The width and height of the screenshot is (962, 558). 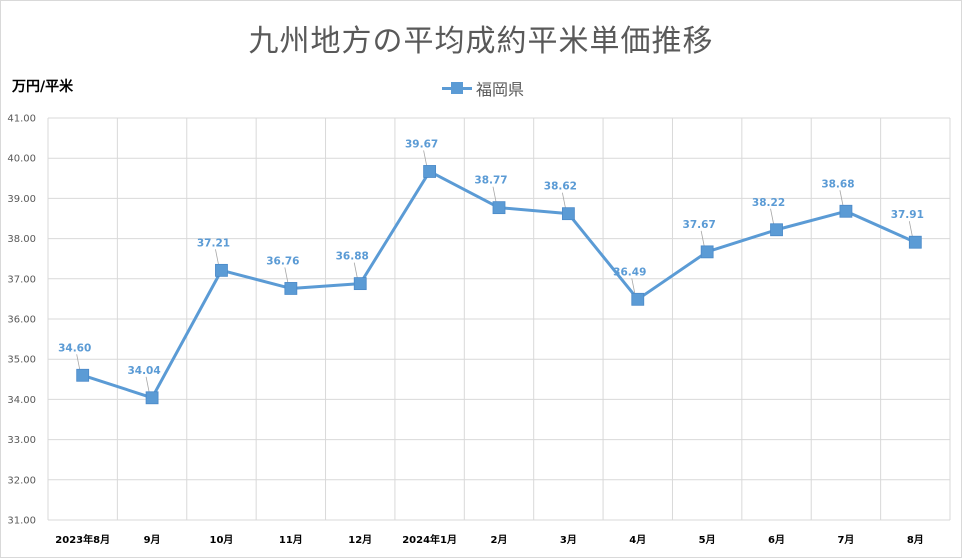 What do you see at coordinates (352, 257) in the screenshot?
I see `data-label: 36.88` at bounding box center [352, 257].